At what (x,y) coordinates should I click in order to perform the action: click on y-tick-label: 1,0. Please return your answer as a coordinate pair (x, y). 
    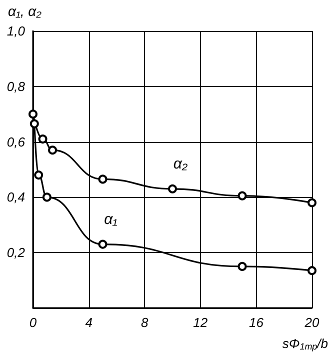
    Looking at the image, I should click on (16, 31).